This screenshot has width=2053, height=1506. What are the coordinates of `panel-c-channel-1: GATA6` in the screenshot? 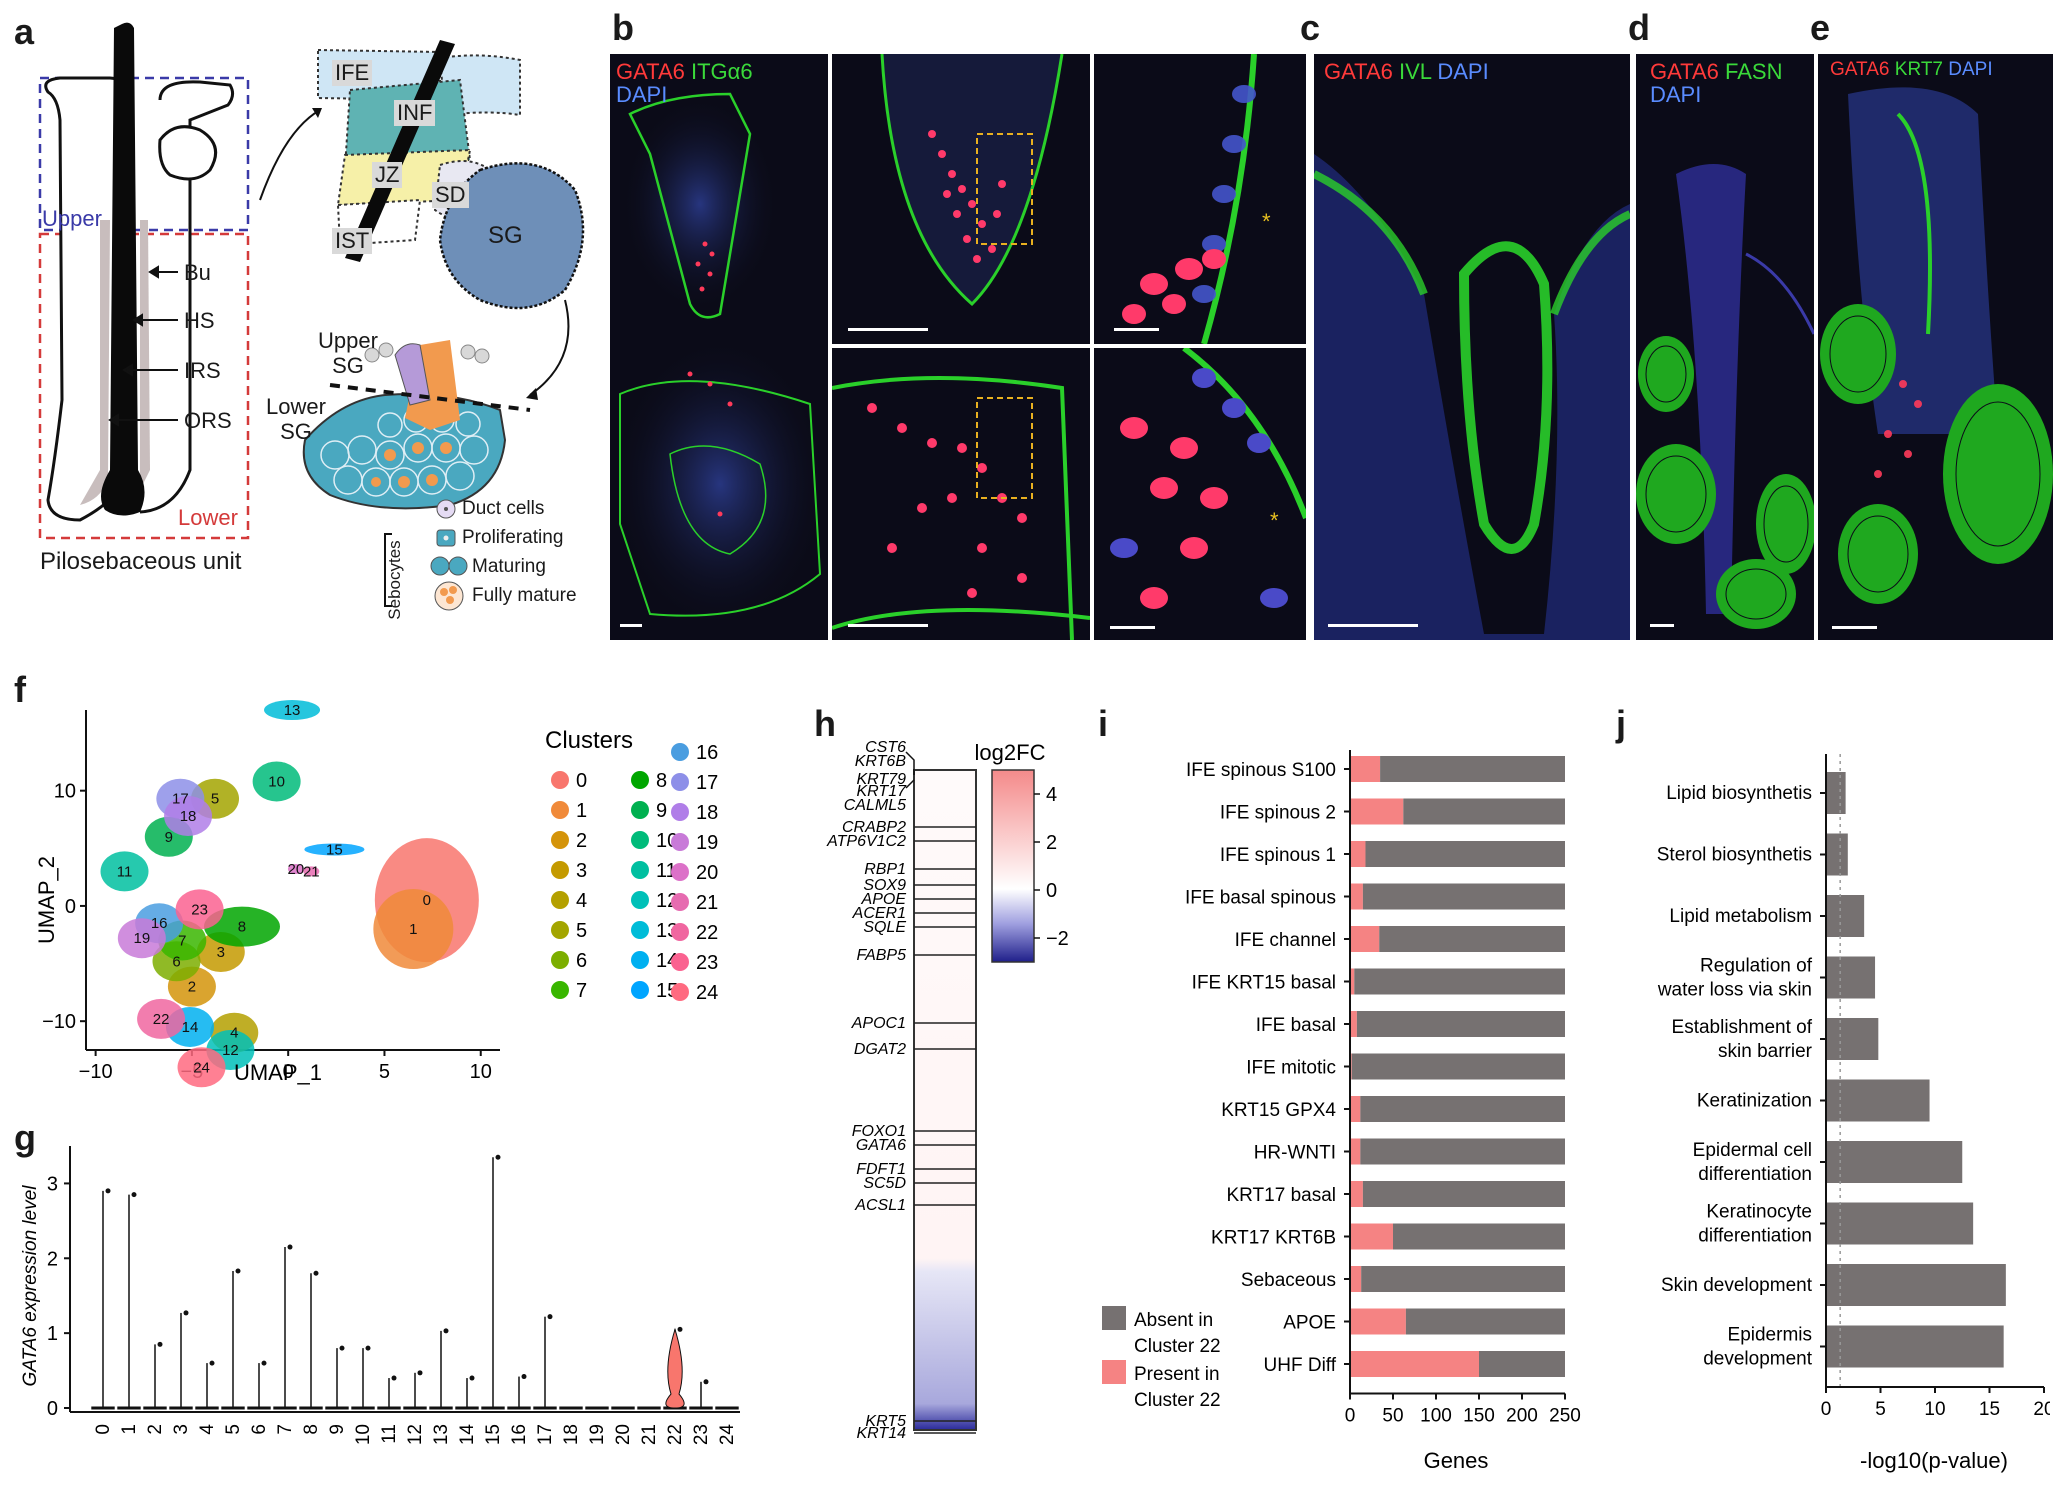 It's located at (1358, 71).